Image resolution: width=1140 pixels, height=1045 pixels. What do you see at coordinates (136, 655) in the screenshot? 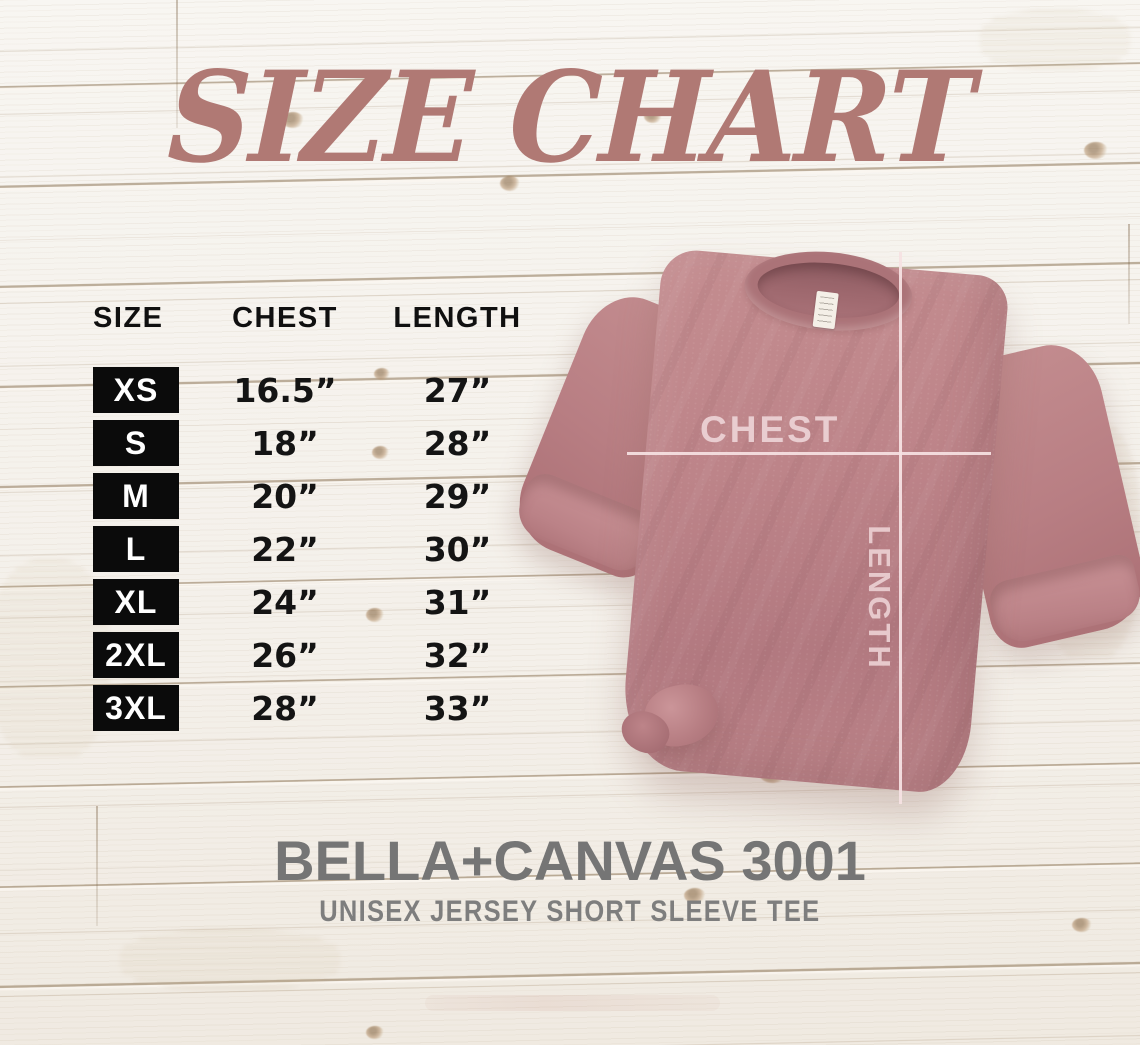
I see `size-badge: 2XL` at bounding box center [136, 655].